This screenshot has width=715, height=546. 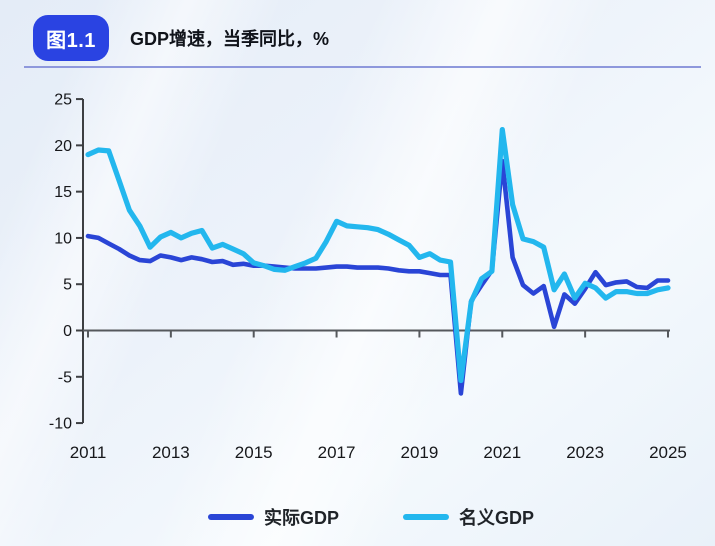 I want to click on x-axis-tick-label: 2021, so click(x=502, y=452).